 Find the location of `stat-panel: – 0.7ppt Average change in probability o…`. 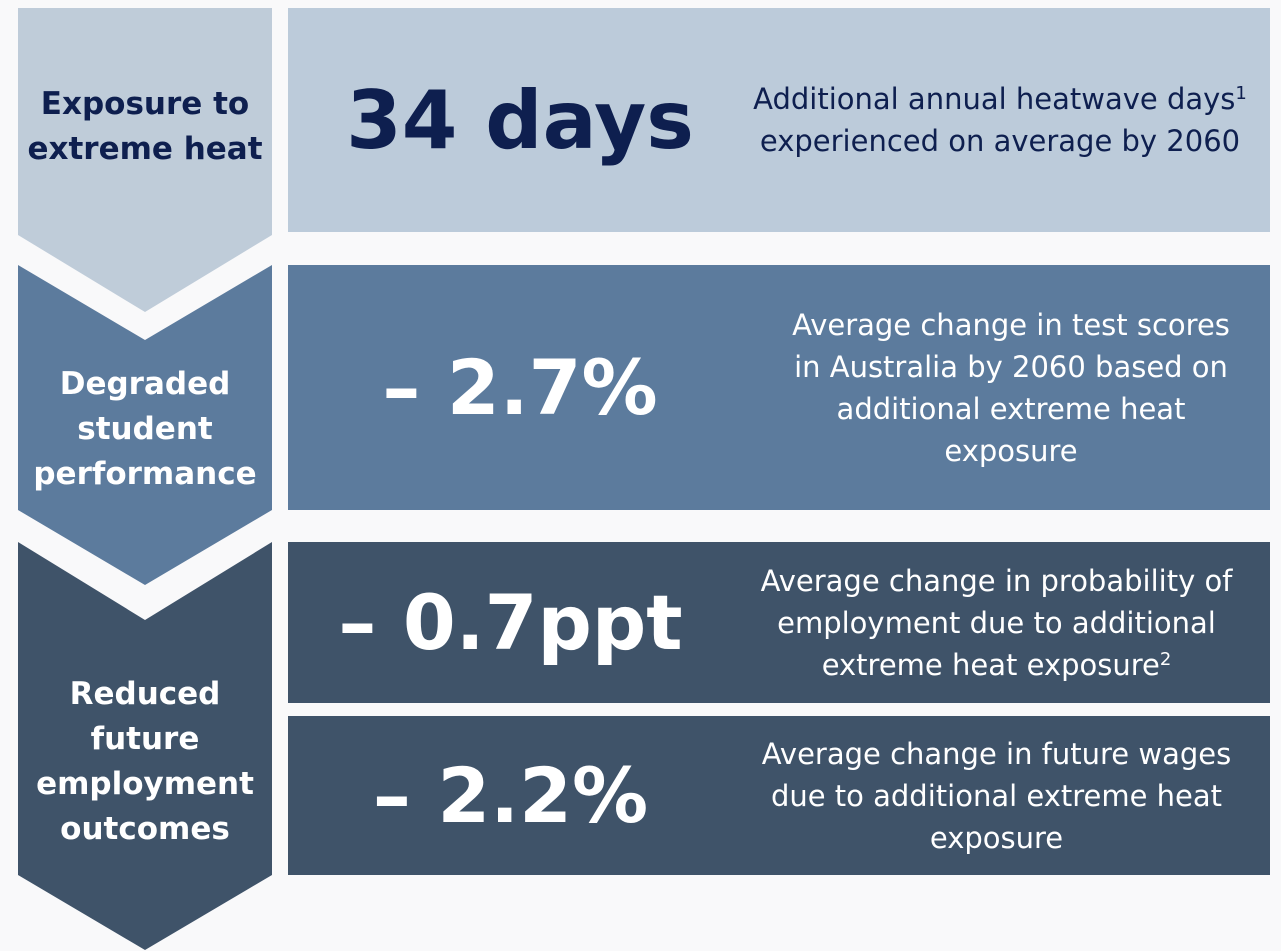

stat-panel: – 0.7ppt Average change in probability o… is located at coordinates (779, 622).